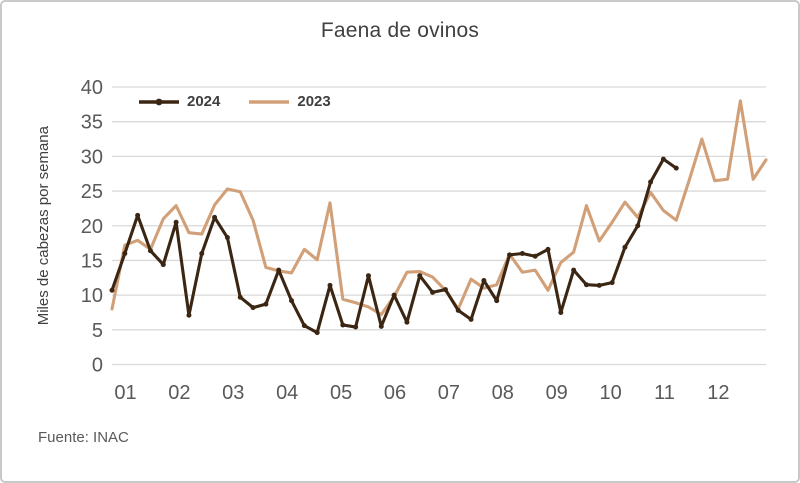 The image size is (800, 483). I want to click on svg-text: 30, so click(92, 157).